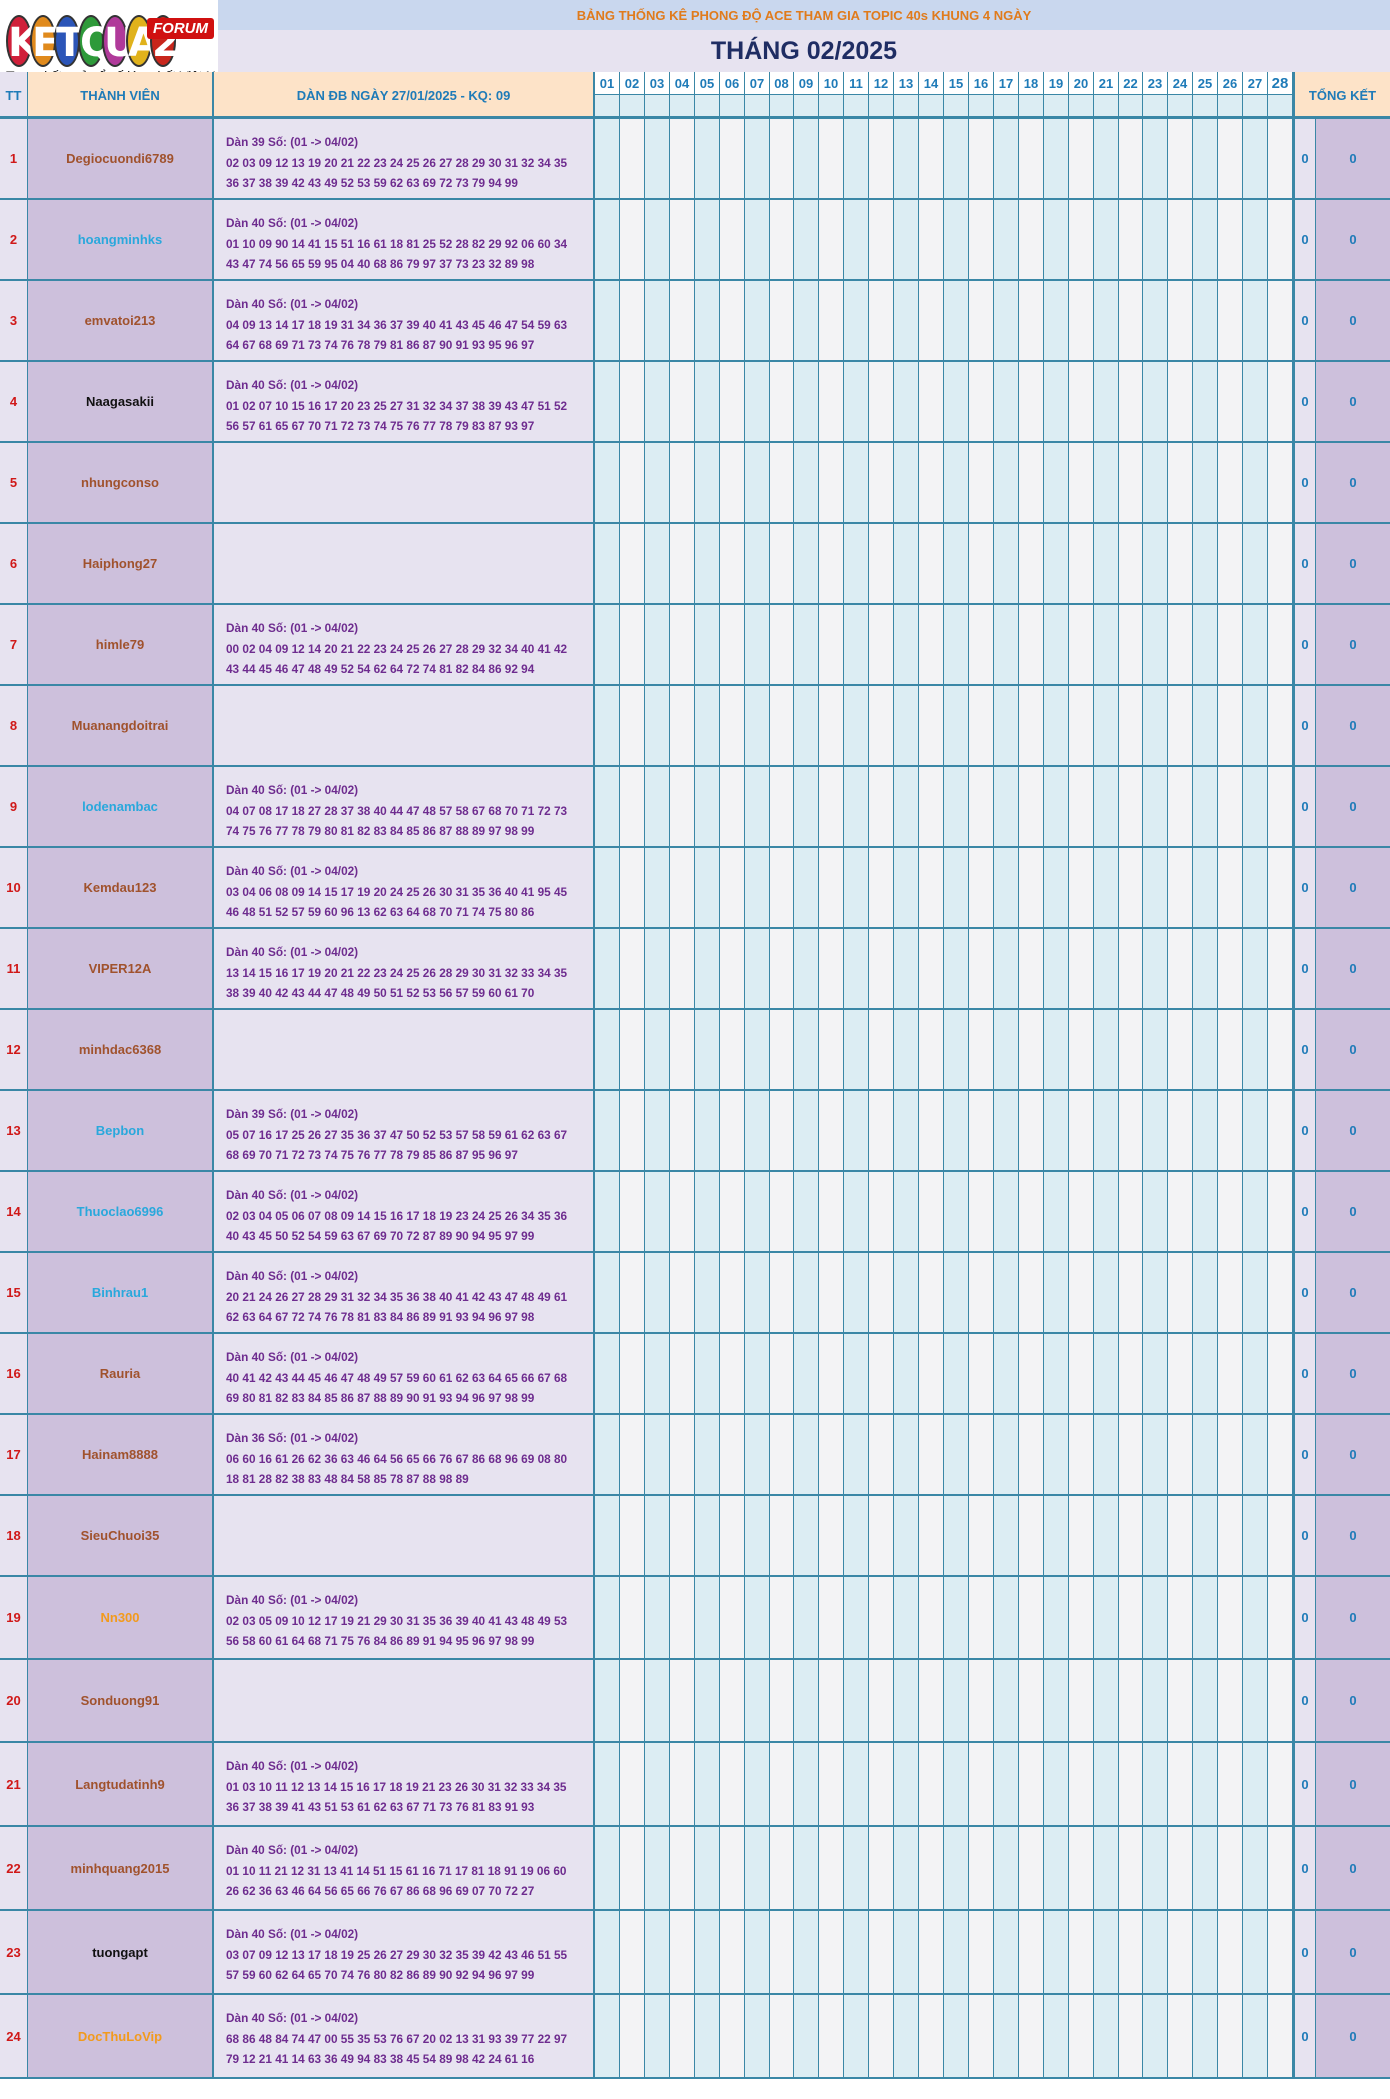 This screenshot has height=2099, width=1390. I want to click on member-name: Bepbon, so click(121, 1130).